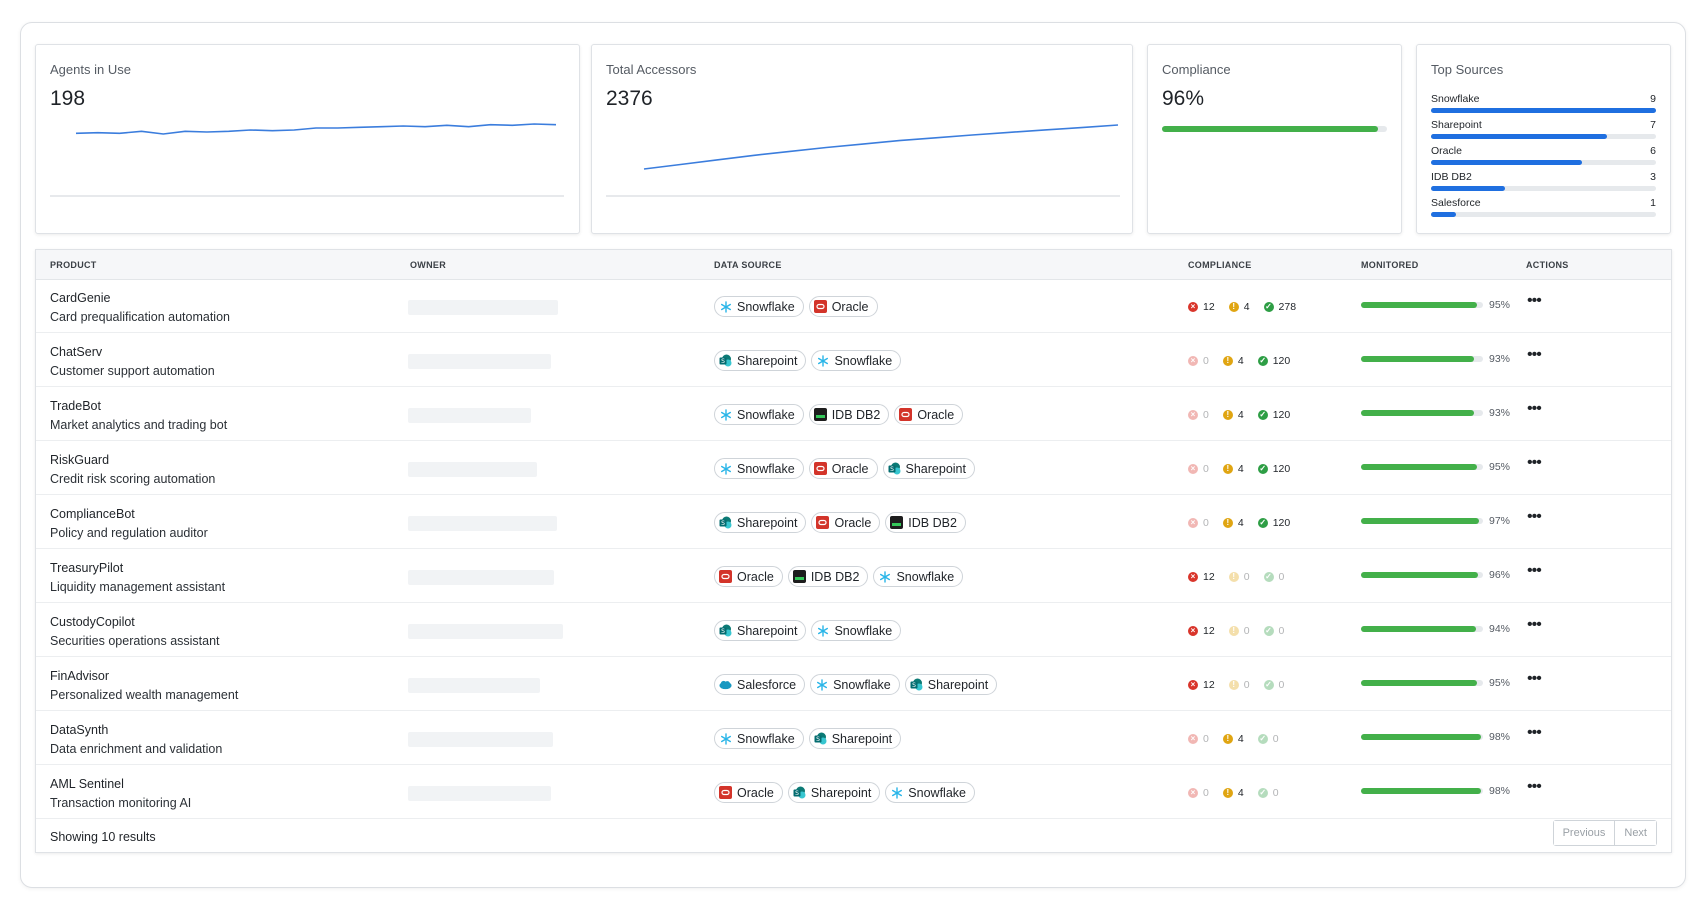 The width and height of the screenshot is (1706, 906). I want to click on accessors-title: Total Accessors, so click(651, 69).